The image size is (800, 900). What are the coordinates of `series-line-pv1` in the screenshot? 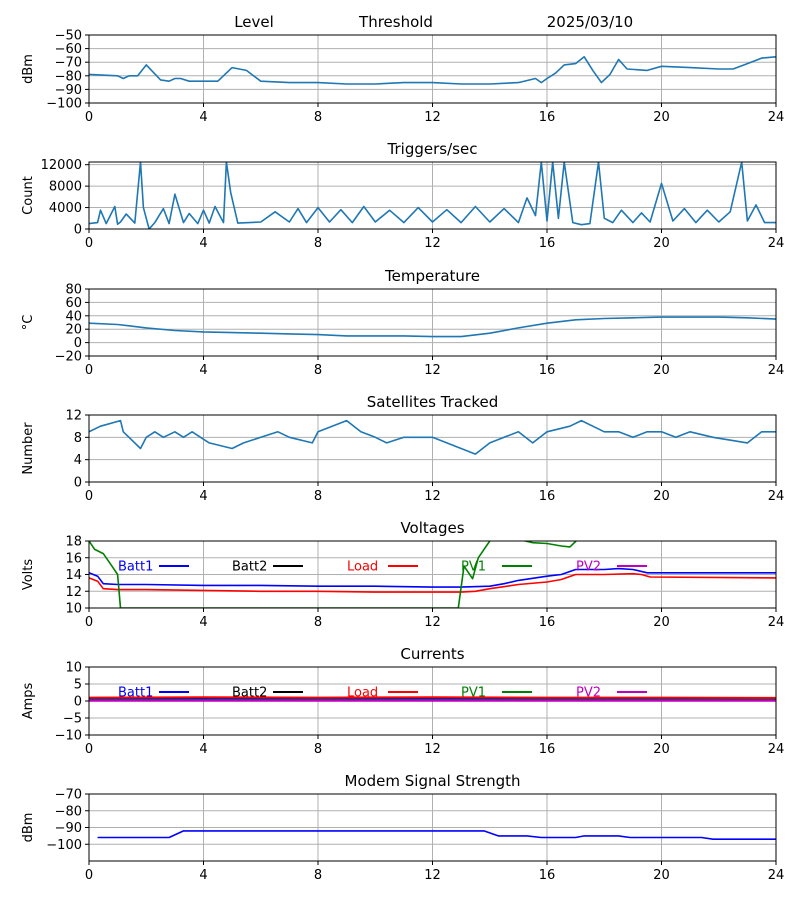 It's located at (333, 574).